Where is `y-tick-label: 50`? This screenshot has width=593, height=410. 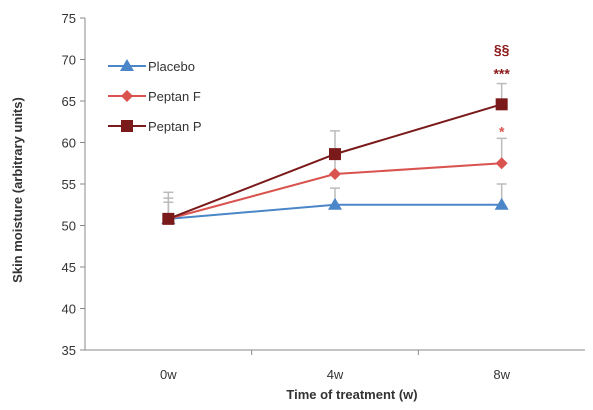
y-tick-label: 50 is located at coordinates (69, 226).